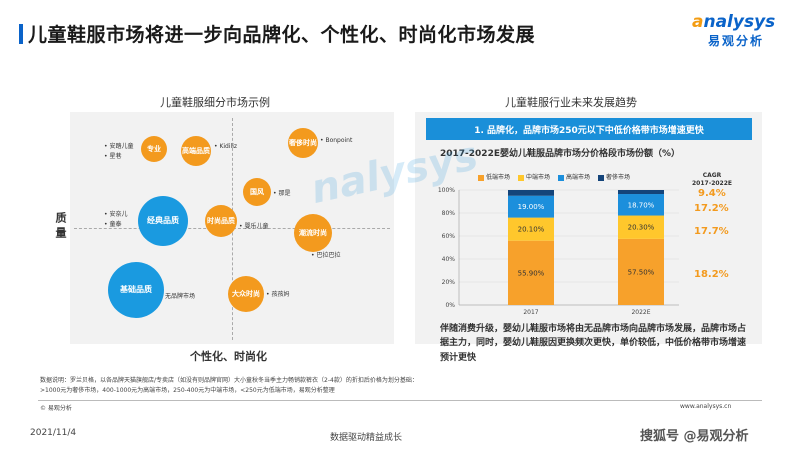  Describe the element at coordinates (246, 294) in the screenshot. I see `circle-dazhong: 大众时尚` at that location.